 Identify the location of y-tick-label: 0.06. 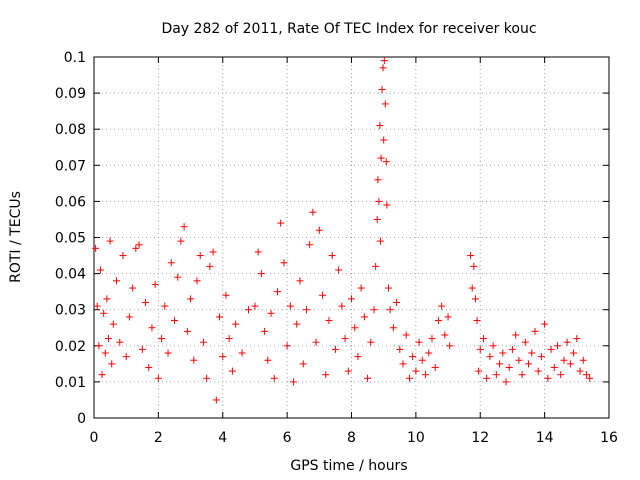
(70, 202).